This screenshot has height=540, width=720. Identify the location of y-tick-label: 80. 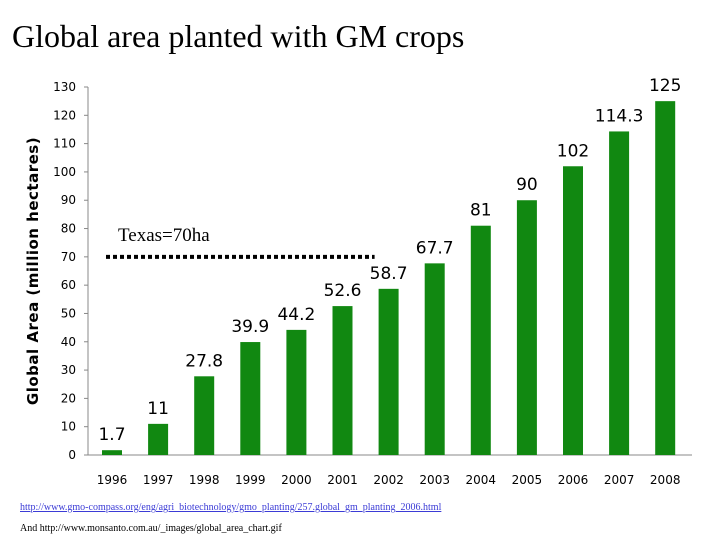
(68, 229).